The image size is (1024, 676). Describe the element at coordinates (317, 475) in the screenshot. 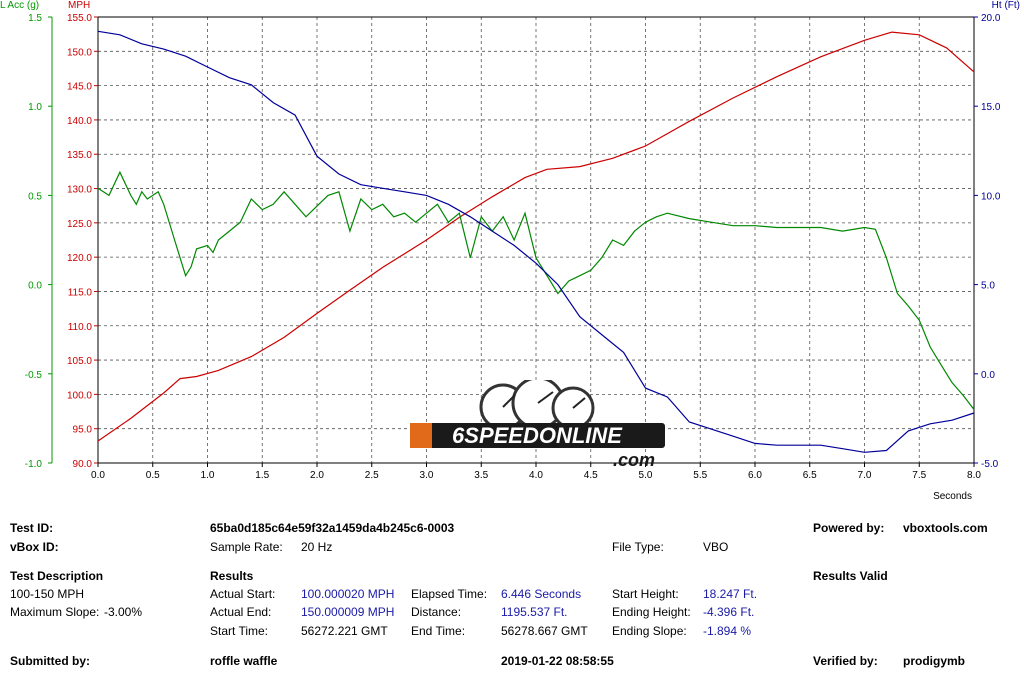

I see `x-tick-label: 2.0` at that location.